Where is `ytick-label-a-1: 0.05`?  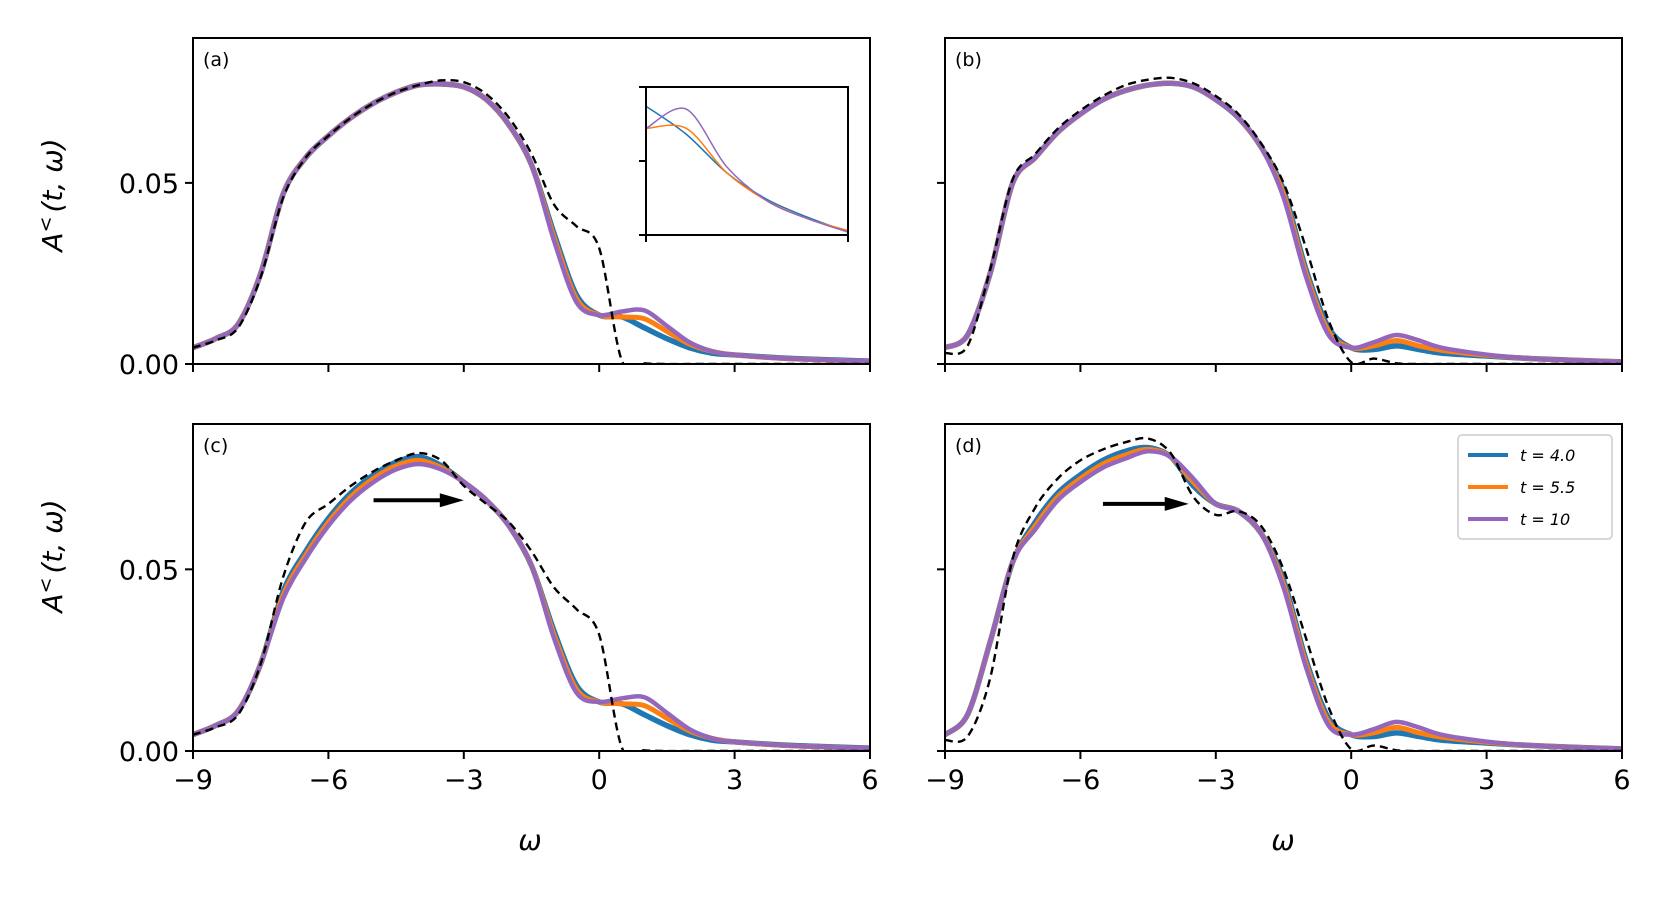
ytick-label-a-1: 0.05 is located at coordinates (149, 184).